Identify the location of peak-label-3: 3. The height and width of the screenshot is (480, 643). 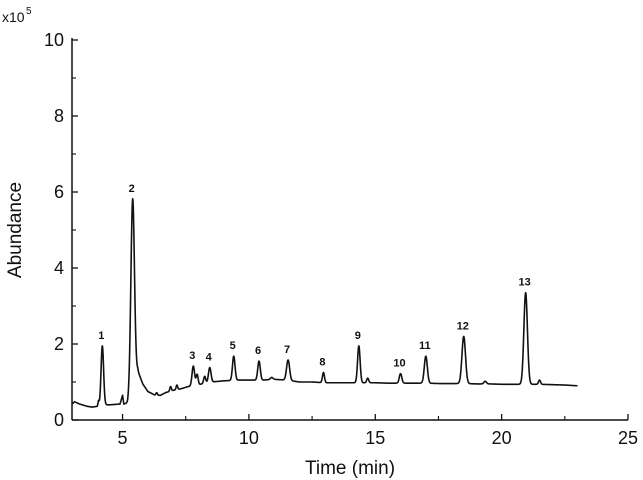
(192, 356).